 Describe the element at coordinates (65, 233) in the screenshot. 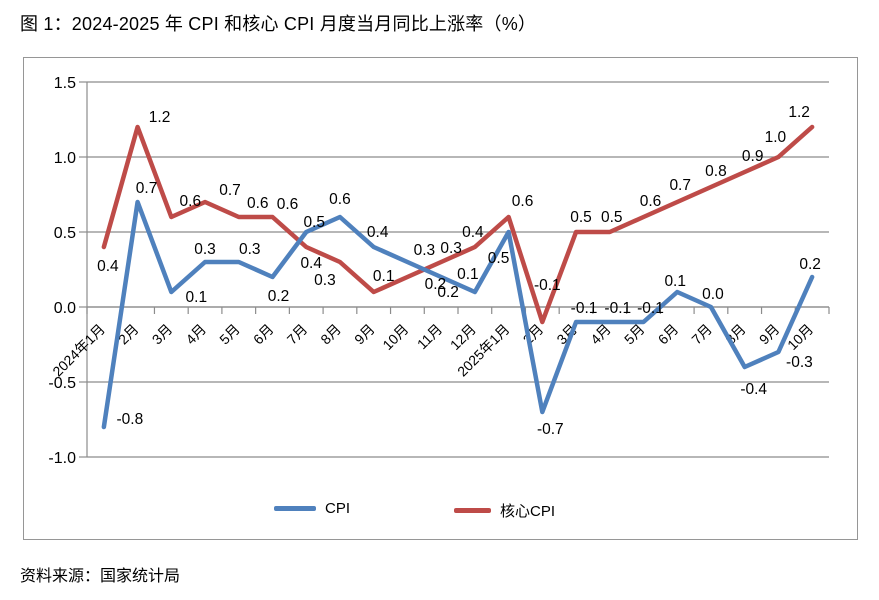

I see `y-axis-label: 0.5` at that location.